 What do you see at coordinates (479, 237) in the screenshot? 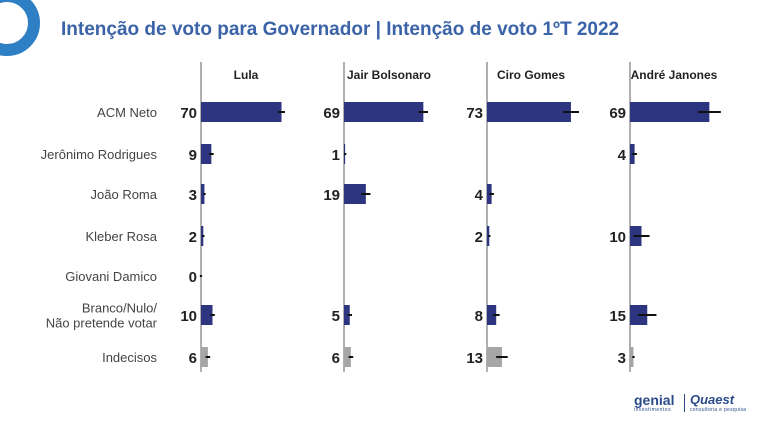
I see `value-label-ciro-gomes-kleber-rosa: 2` at bounding box center [479, 237].